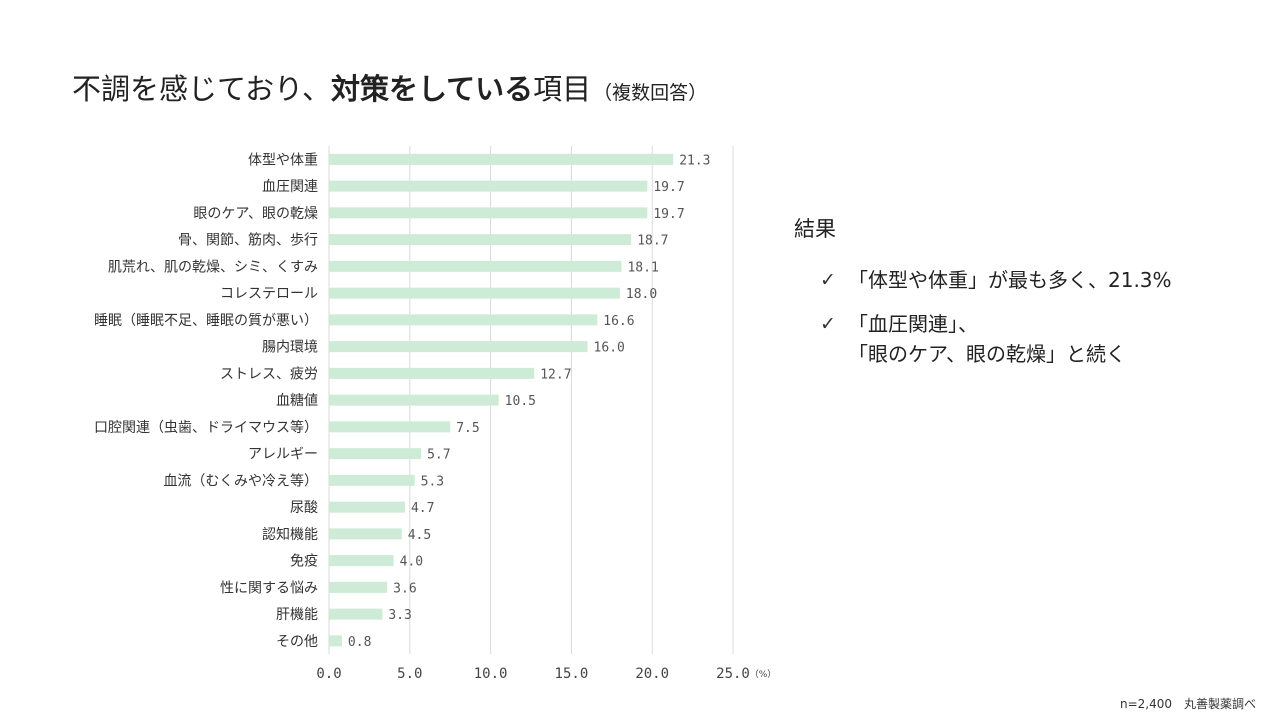 This screenshot has height=720, width=1280. I want to click on value-label: 3.3, so click(399, 615).